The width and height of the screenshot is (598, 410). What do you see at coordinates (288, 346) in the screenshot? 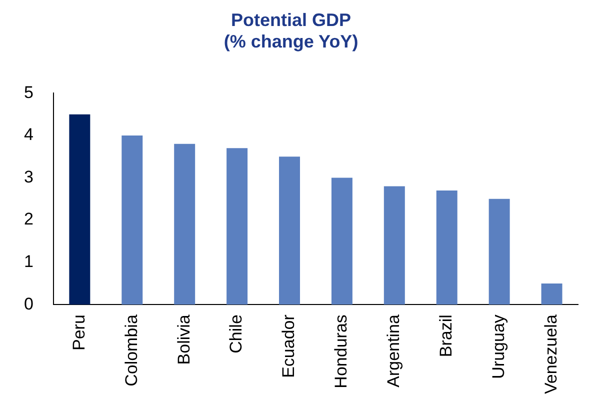
I see `x-tick-label: Ecuador` at bounding box center [288, 346].